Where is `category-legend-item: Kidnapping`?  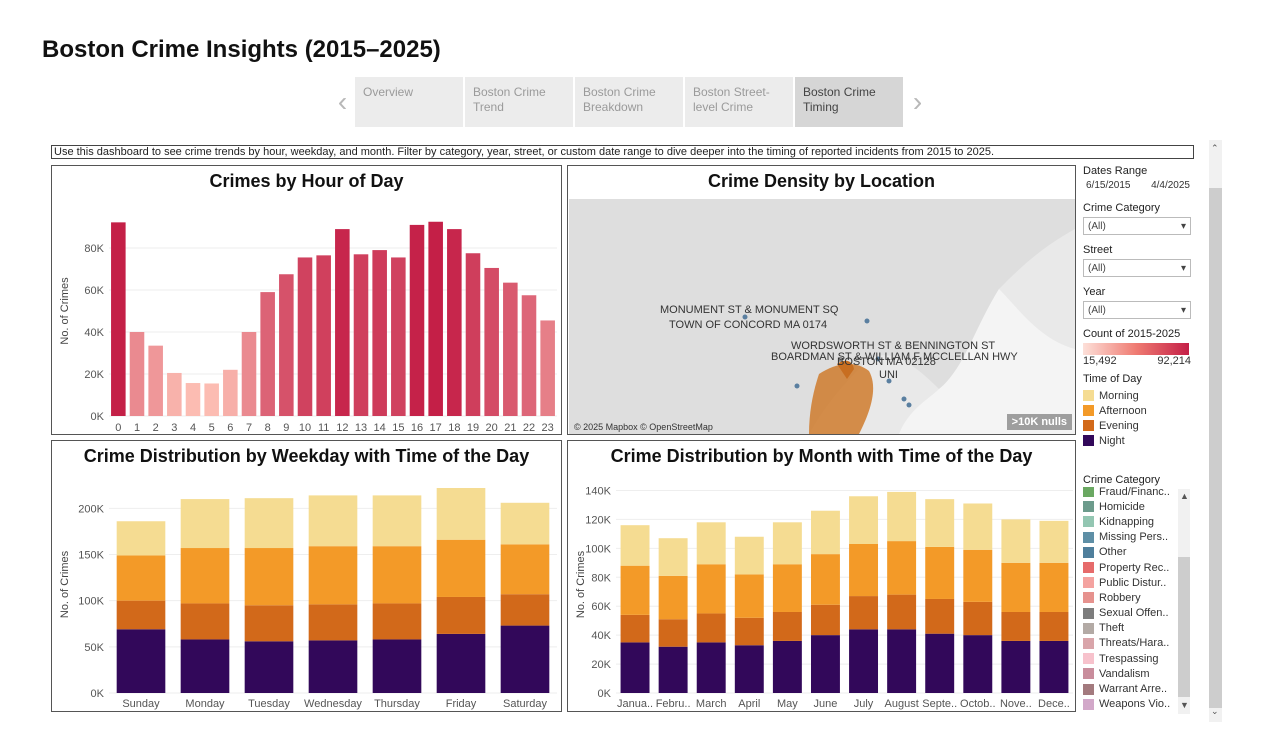
category-legend-item: Kidnapping is located at coordinates (1138, 521).